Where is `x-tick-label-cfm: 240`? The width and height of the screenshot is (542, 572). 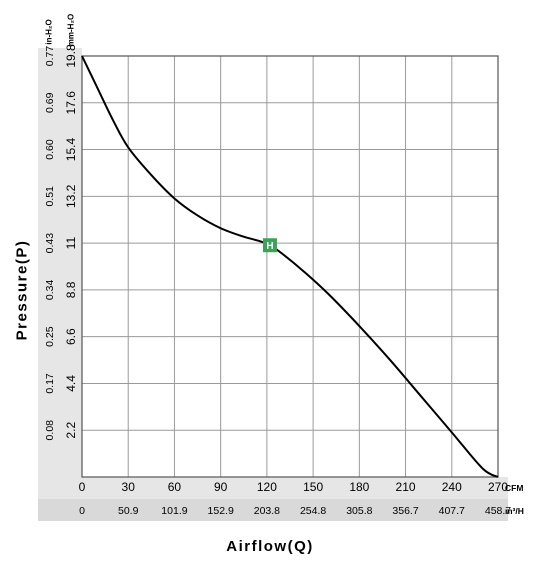
x-tick-label-cfm: 240 is located at coordinates (452, 487).